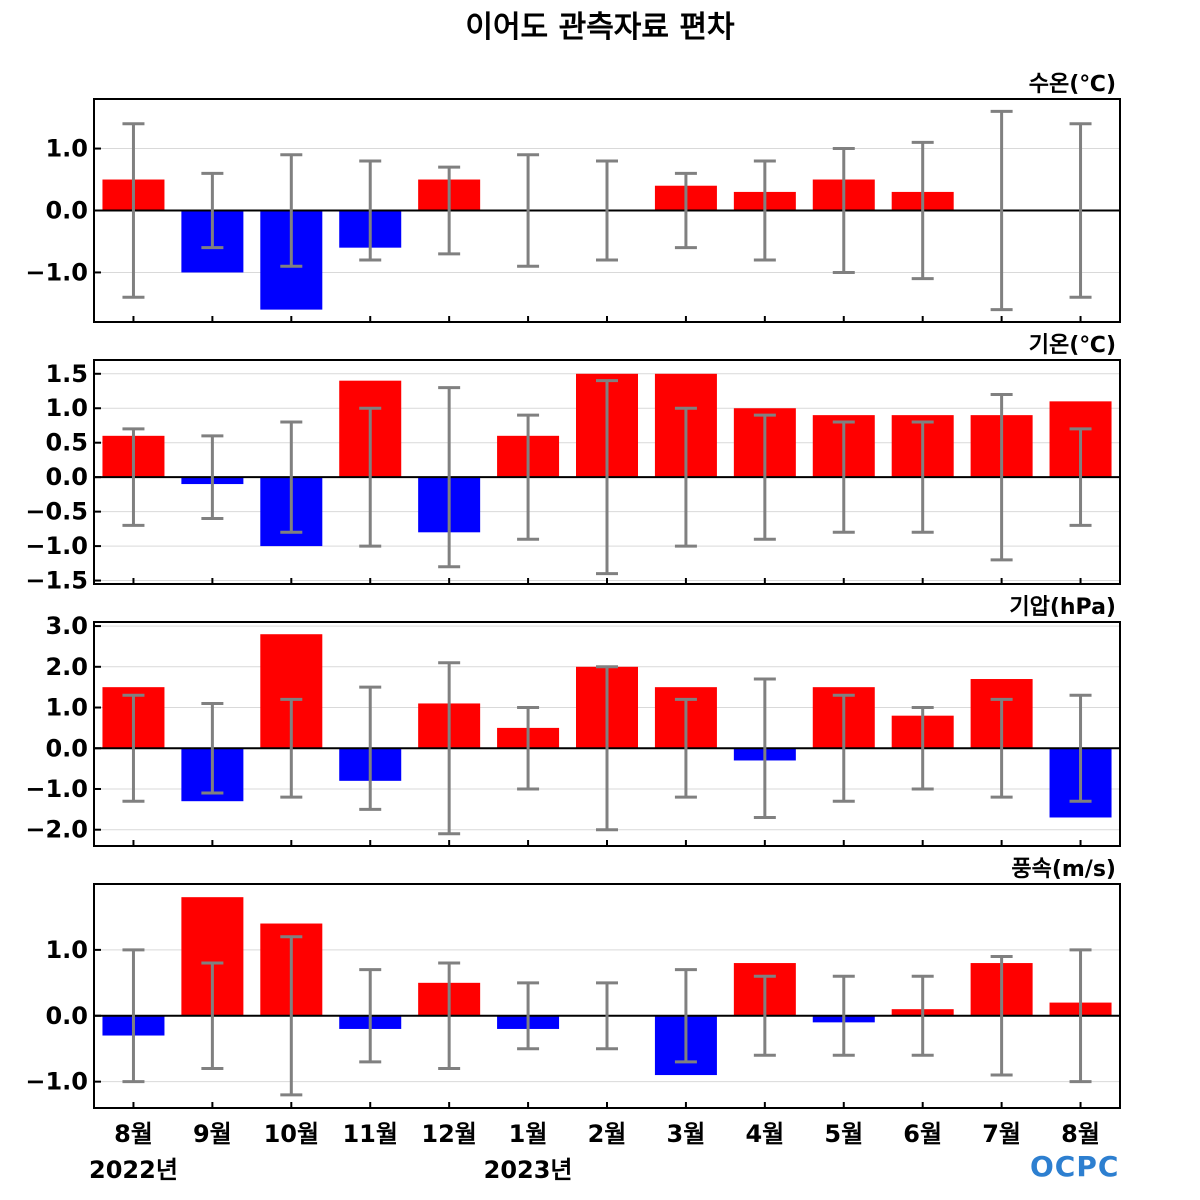 The image size is (1200, 1200). Describe the element at coordinates (528, 1134) in the screenshot. I see `x-tick-label: 1월` at that location.